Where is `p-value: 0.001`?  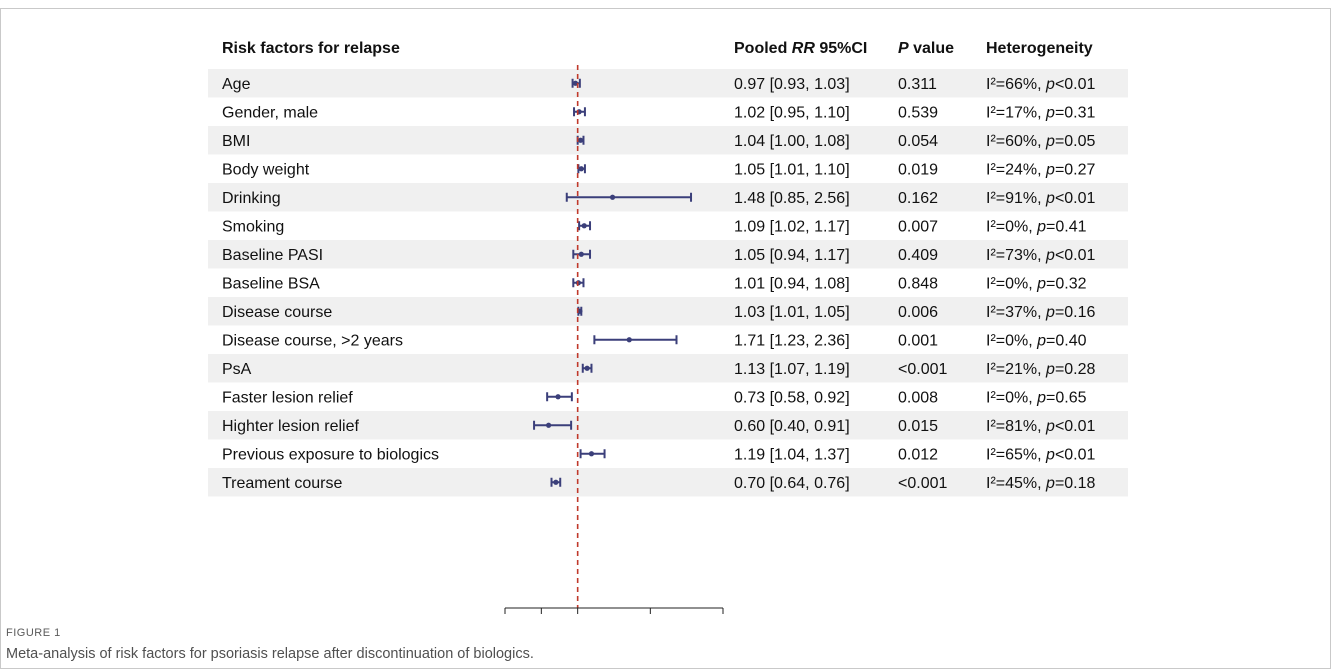 p-value: 0.001 is located at coordinates (918, 340).